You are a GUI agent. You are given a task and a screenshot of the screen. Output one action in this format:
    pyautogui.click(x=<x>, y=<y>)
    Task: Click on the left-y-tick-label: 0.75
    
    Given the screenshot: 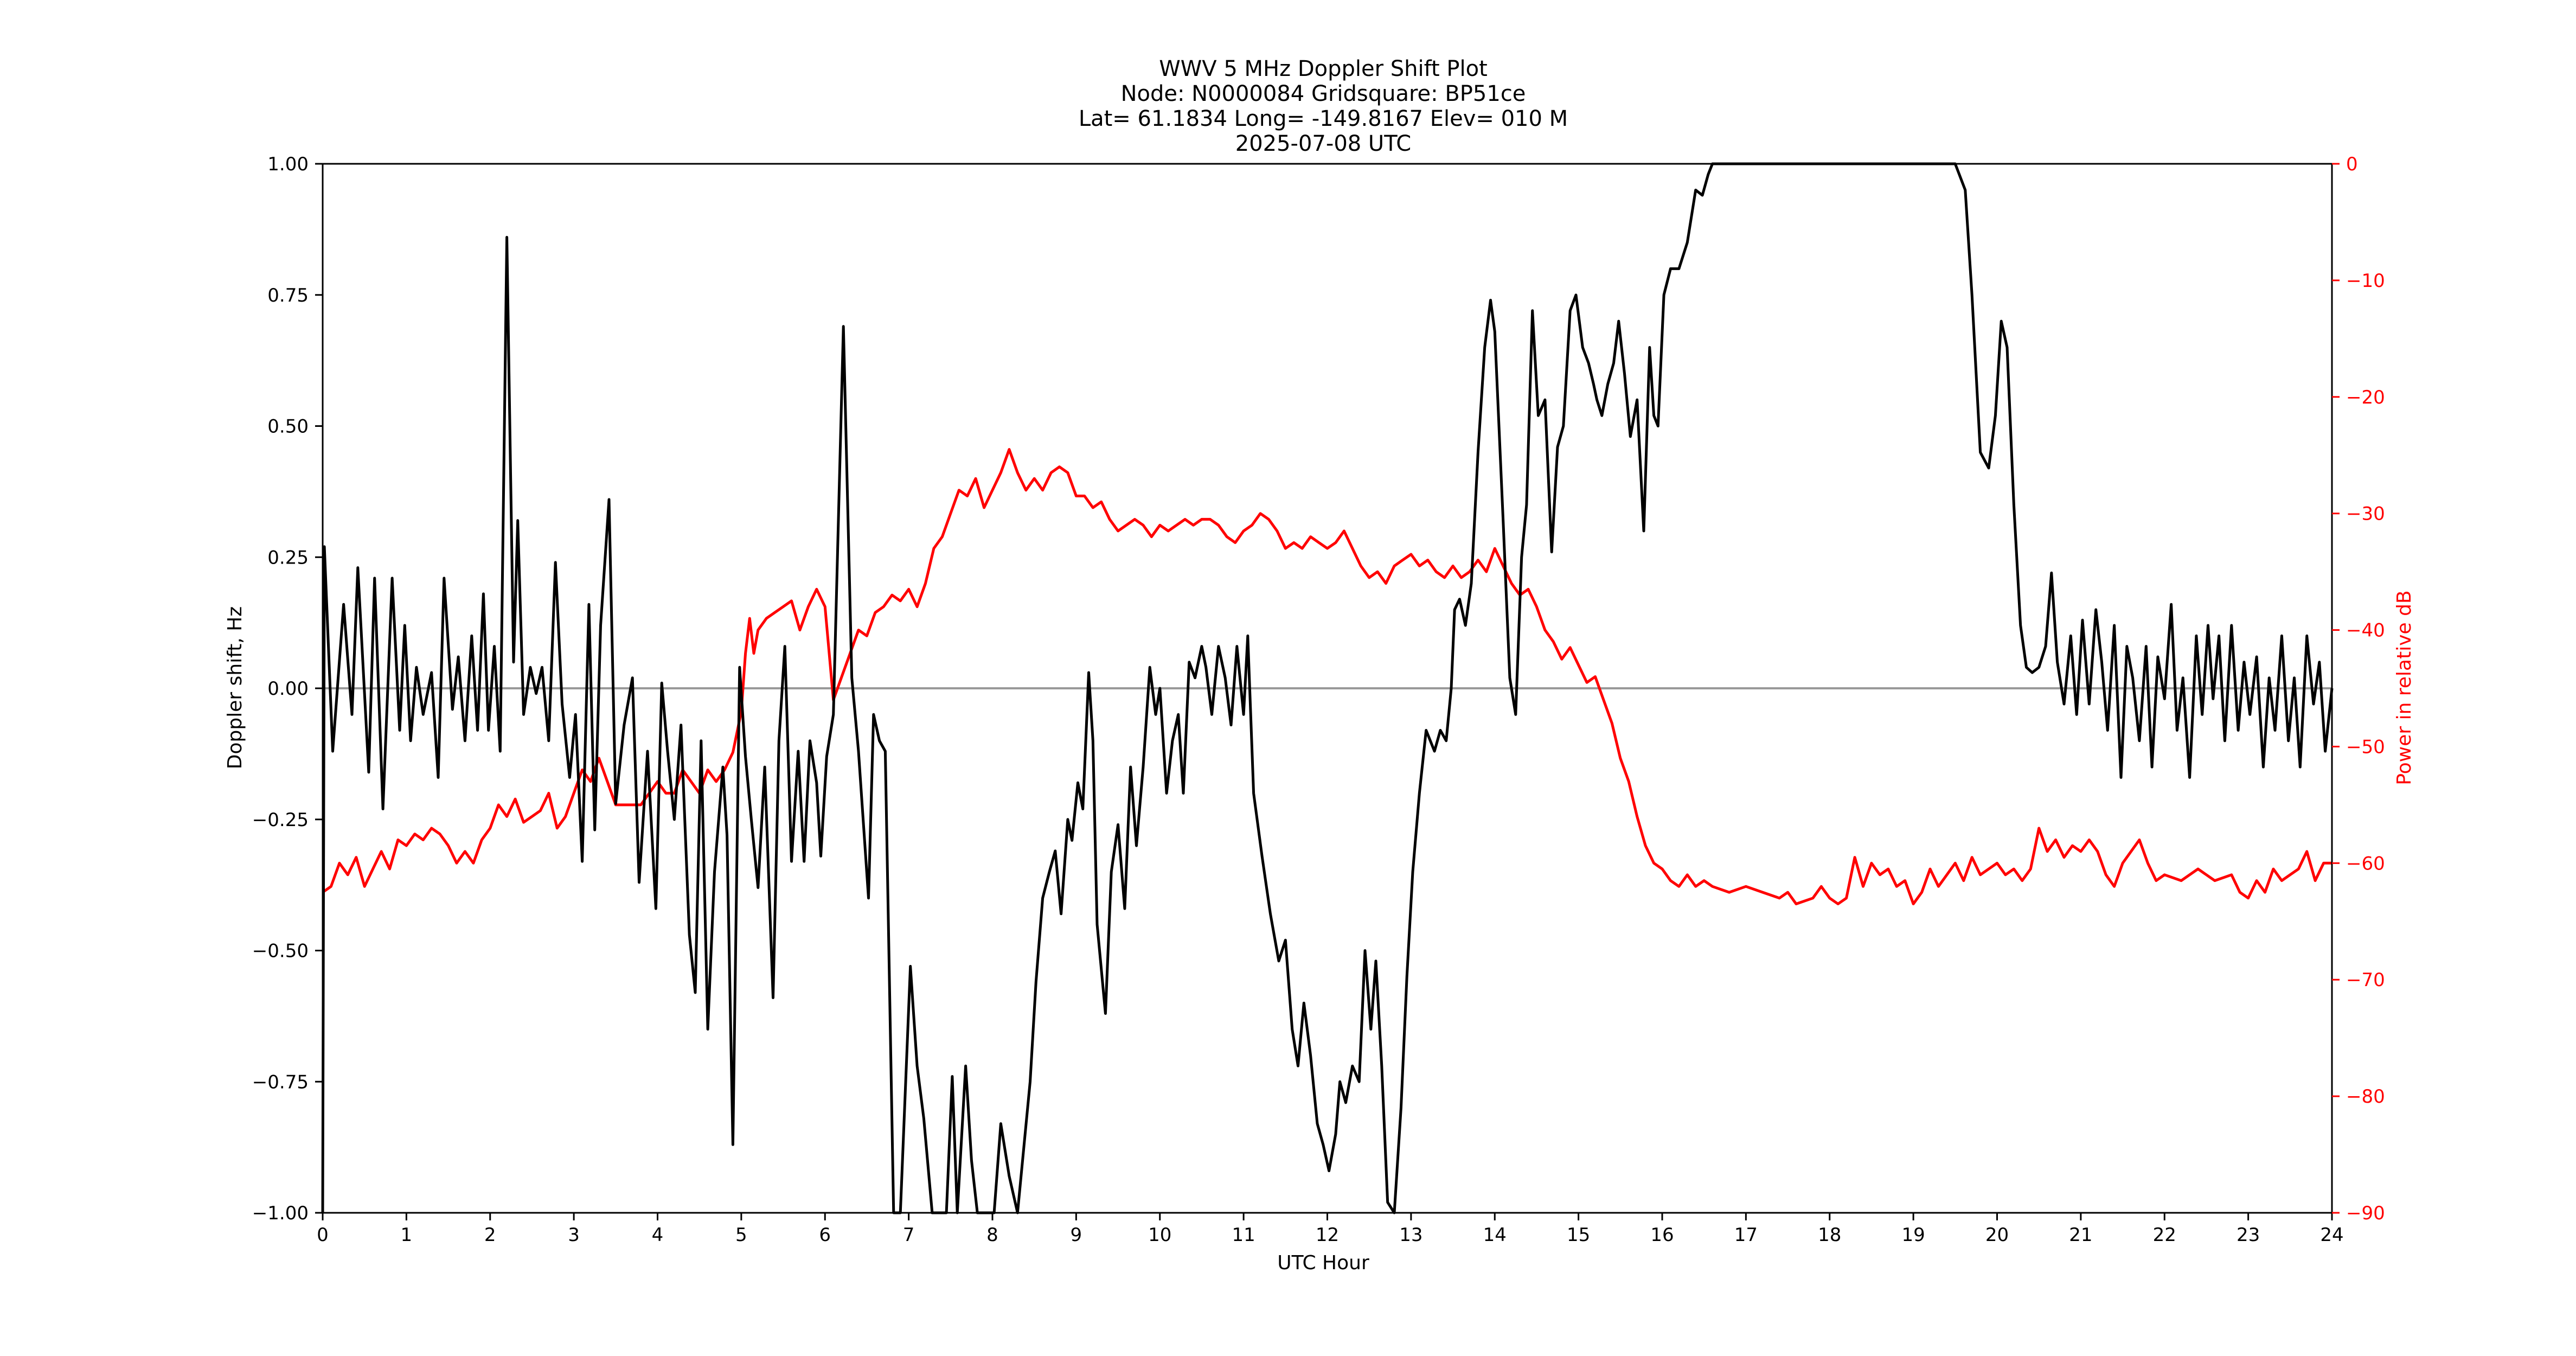 What is the action you would take?
    pyautogui.click(x=288, y=295)
    